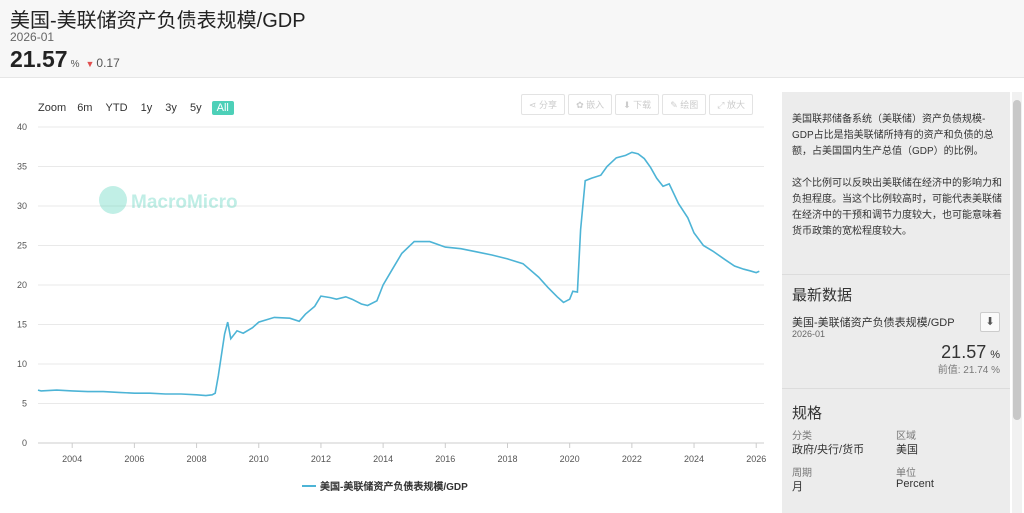  I want to click on latest-value-row: 21.57% ▼ 0.17, so click(65, 59).